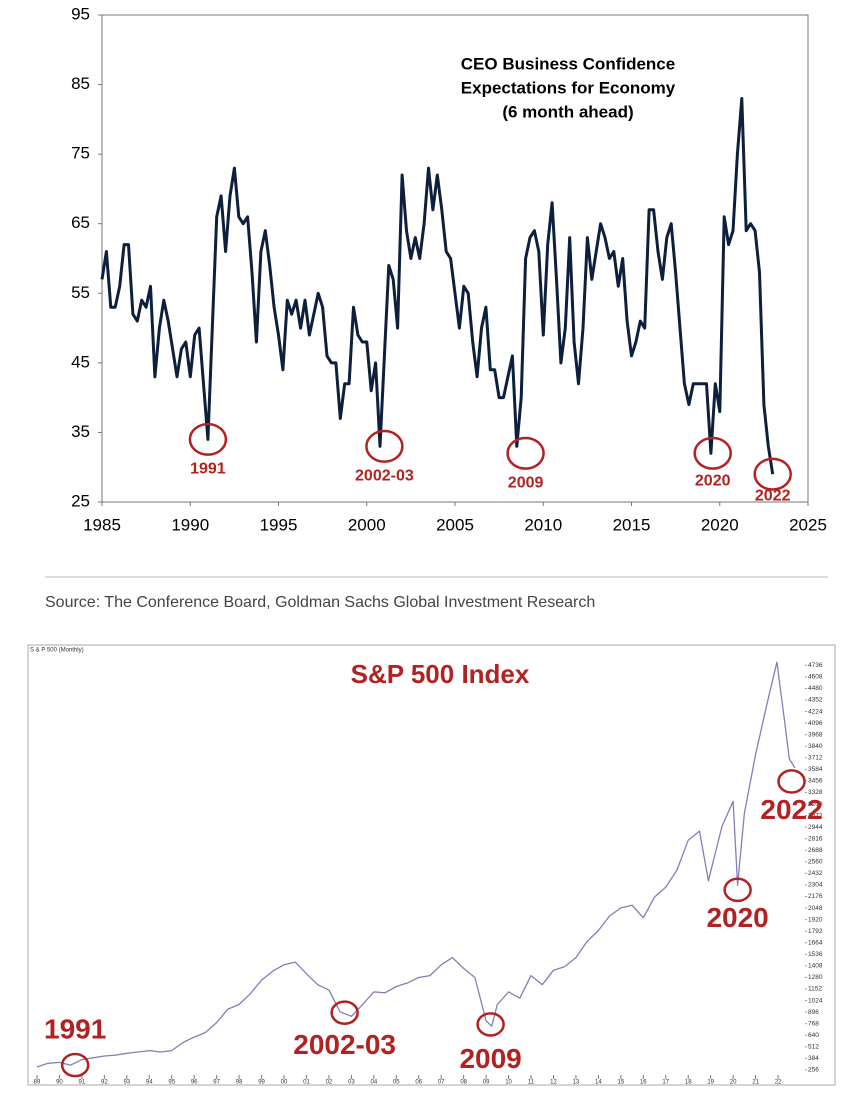 The height and width of the screenshot is (1107, 862). What do you see at coordinates (80, 153) in the screenshot?
I see `y-tick-label: 75` at bounding box center [80, 153].